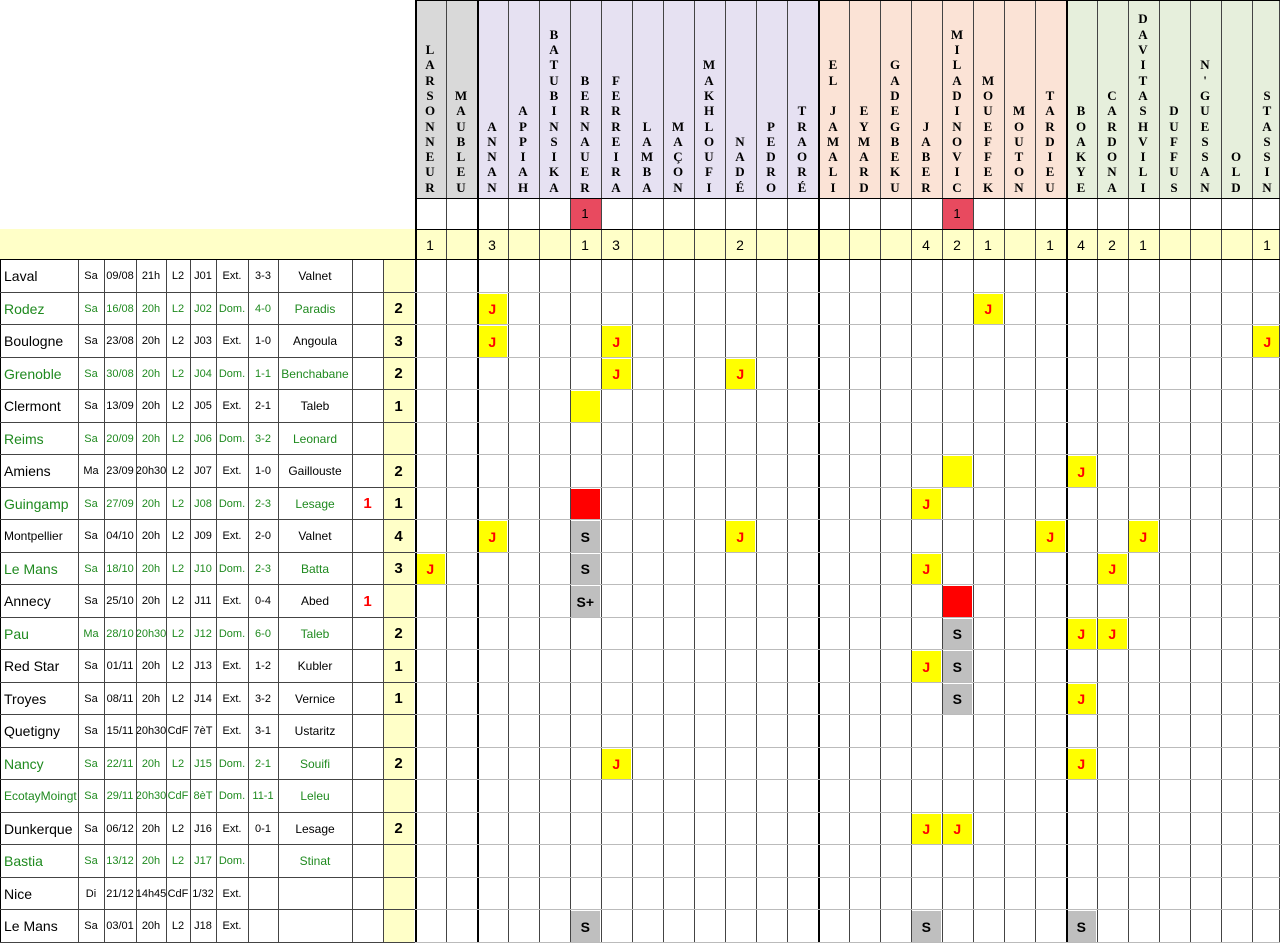  I want to click on round: J17, so click(203, 861).